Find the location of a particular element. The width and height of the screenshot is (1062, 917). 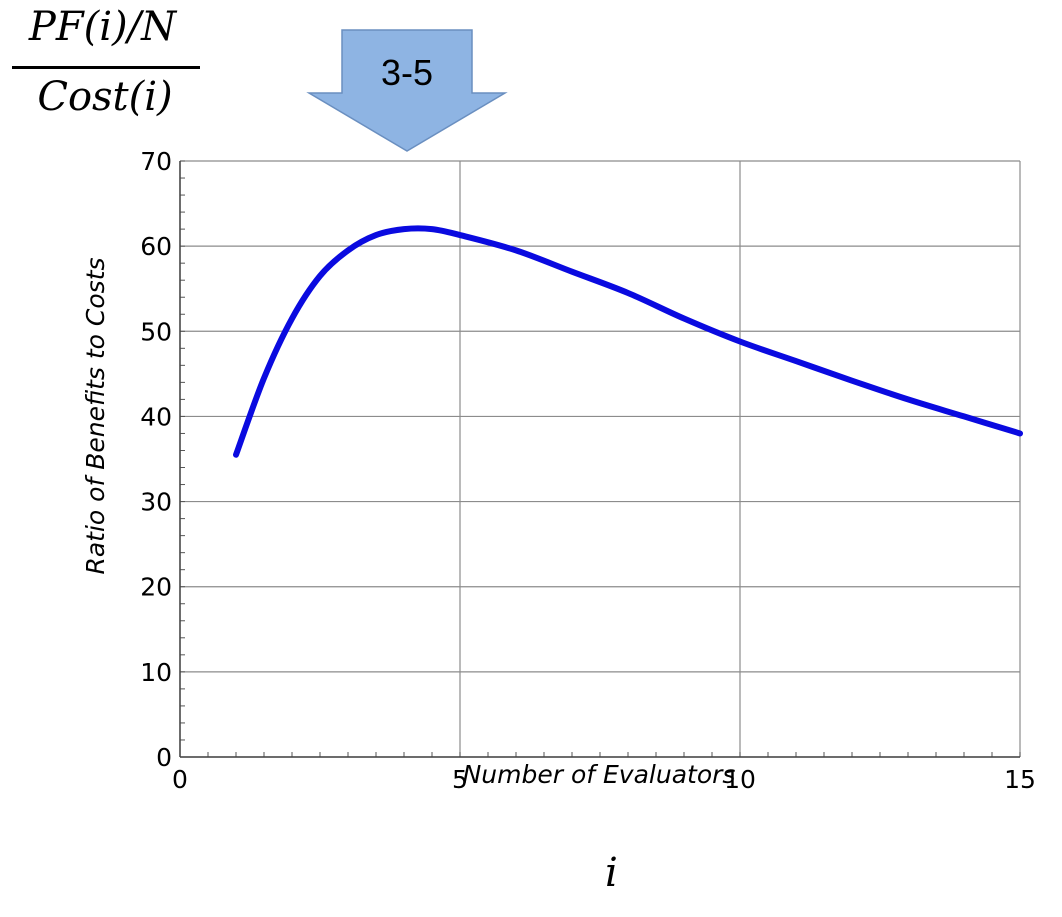

ratio-formula: PF(i)/N Cost(i) is located at coordinates (107, 65).